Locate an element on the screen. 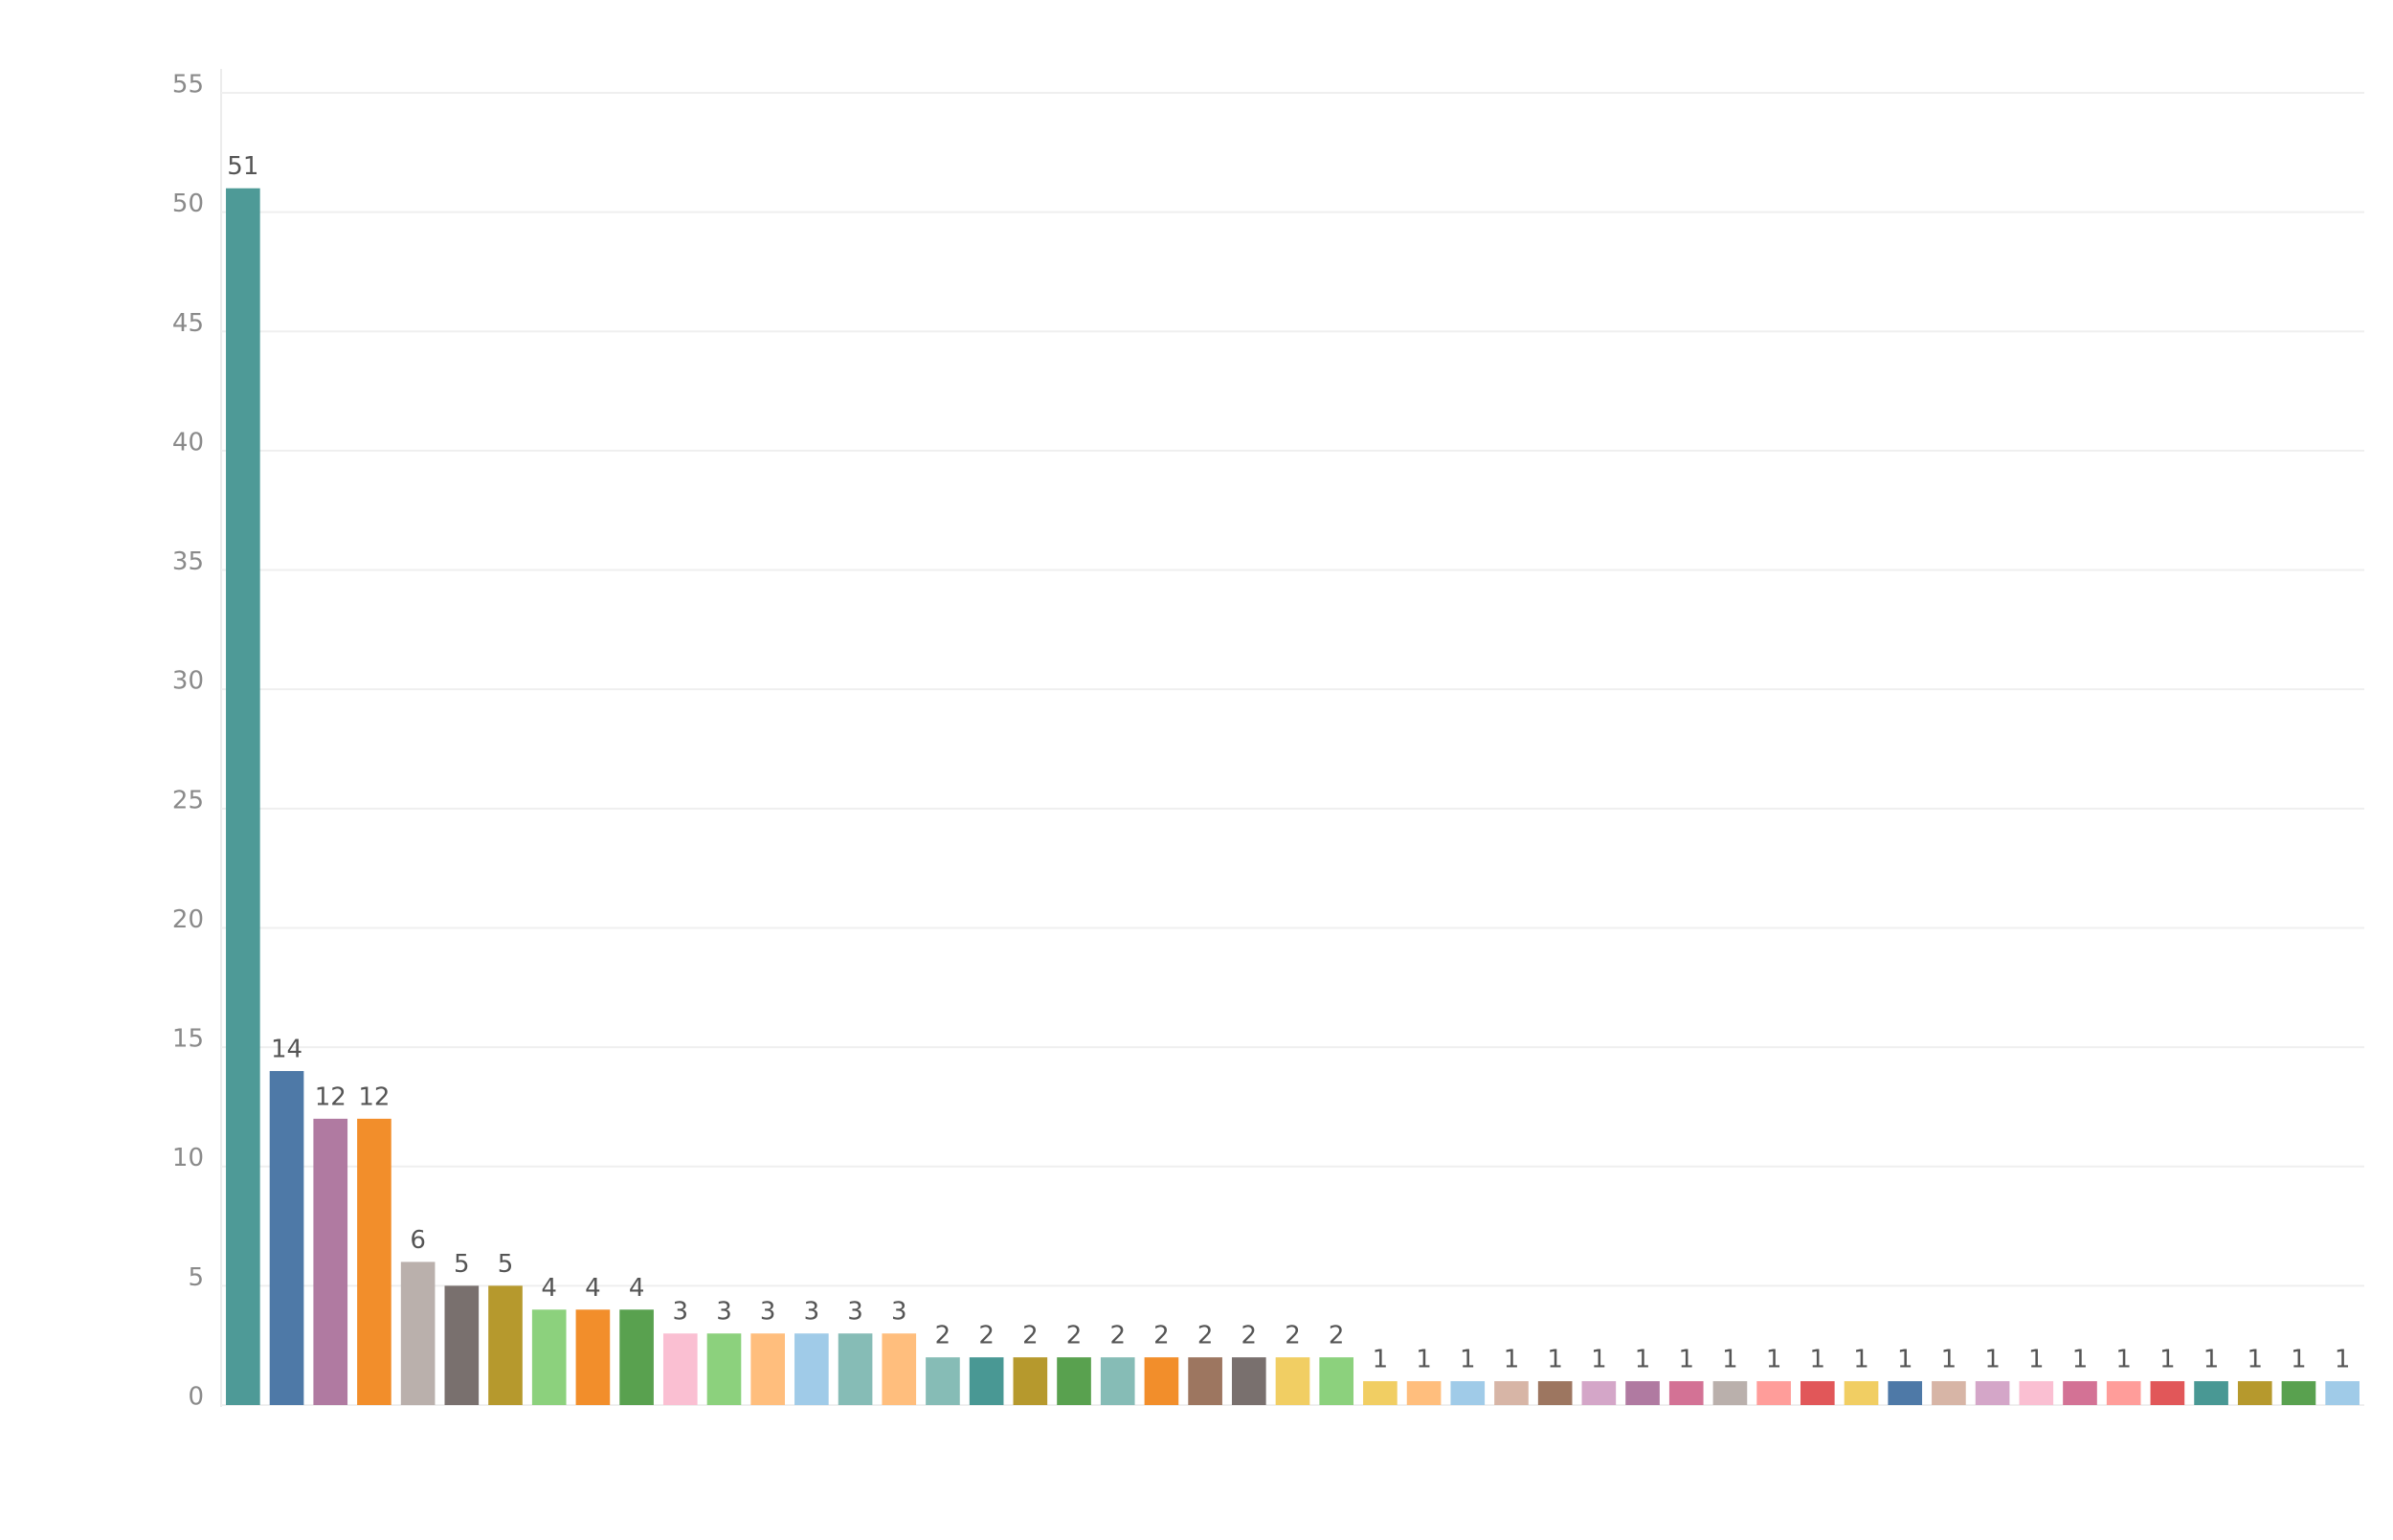 This screenshot has height=1540, width=2393. y-tick-label: 45 is located at coordinates (188, 323).